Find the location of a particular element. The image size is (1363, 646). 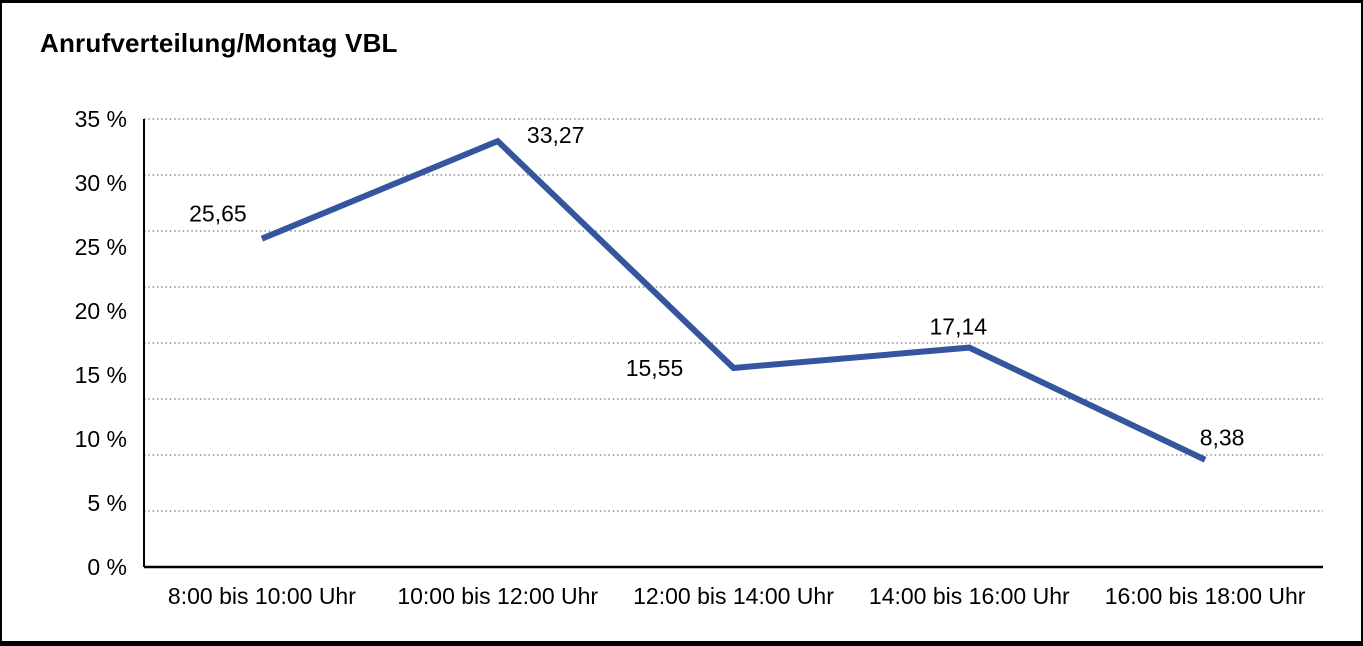

x-category-label: 12:00 bis 14:00 Uhr is located at coordinates (733, 596).